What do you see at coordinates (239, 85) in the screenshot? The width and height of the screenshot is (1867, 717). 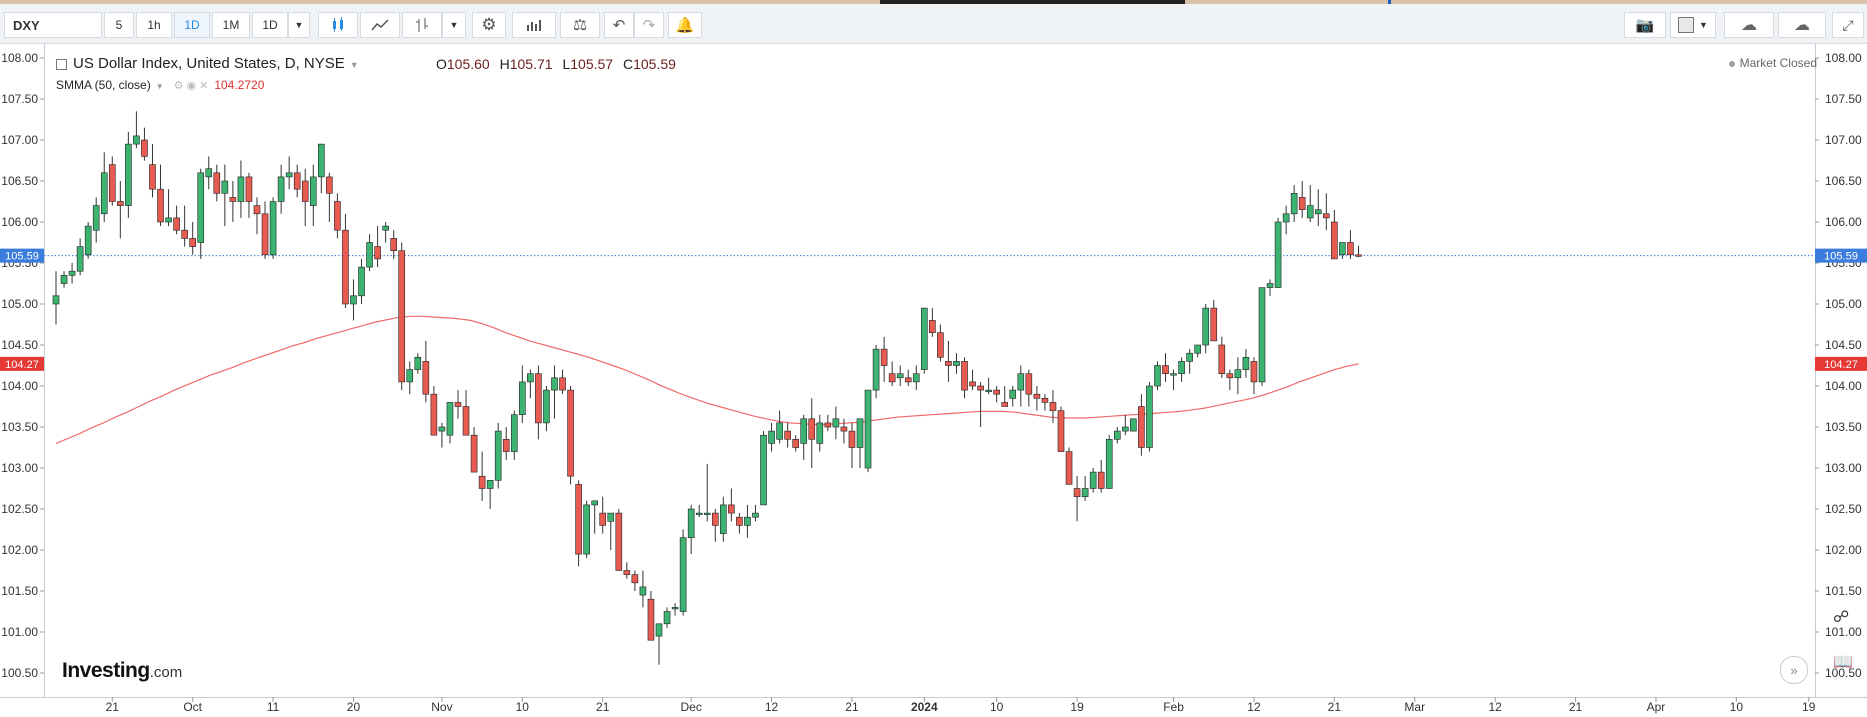 I see `smma-value: 104.2720` at bounding box center [239, 85].